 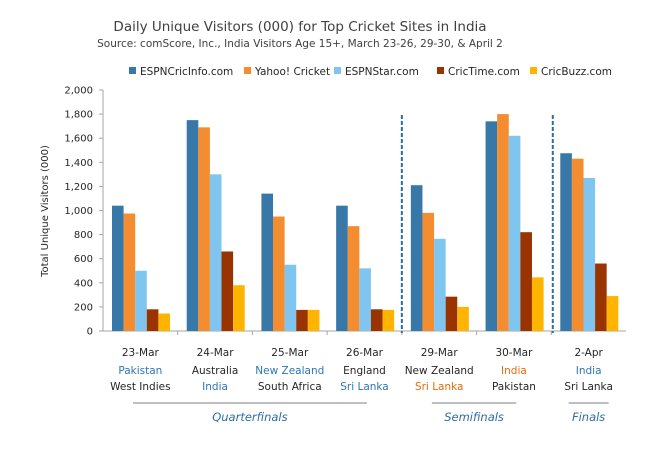 I want to click on legend-label: Yahoo! Cricket, so click(x=292, y=72).